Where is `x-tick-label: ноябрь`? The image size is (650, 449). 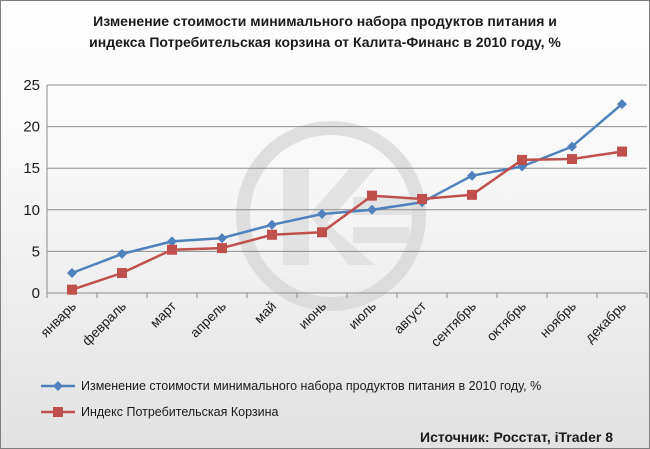 x-tick-label: ноябрь is located at coordinates (558, 320).